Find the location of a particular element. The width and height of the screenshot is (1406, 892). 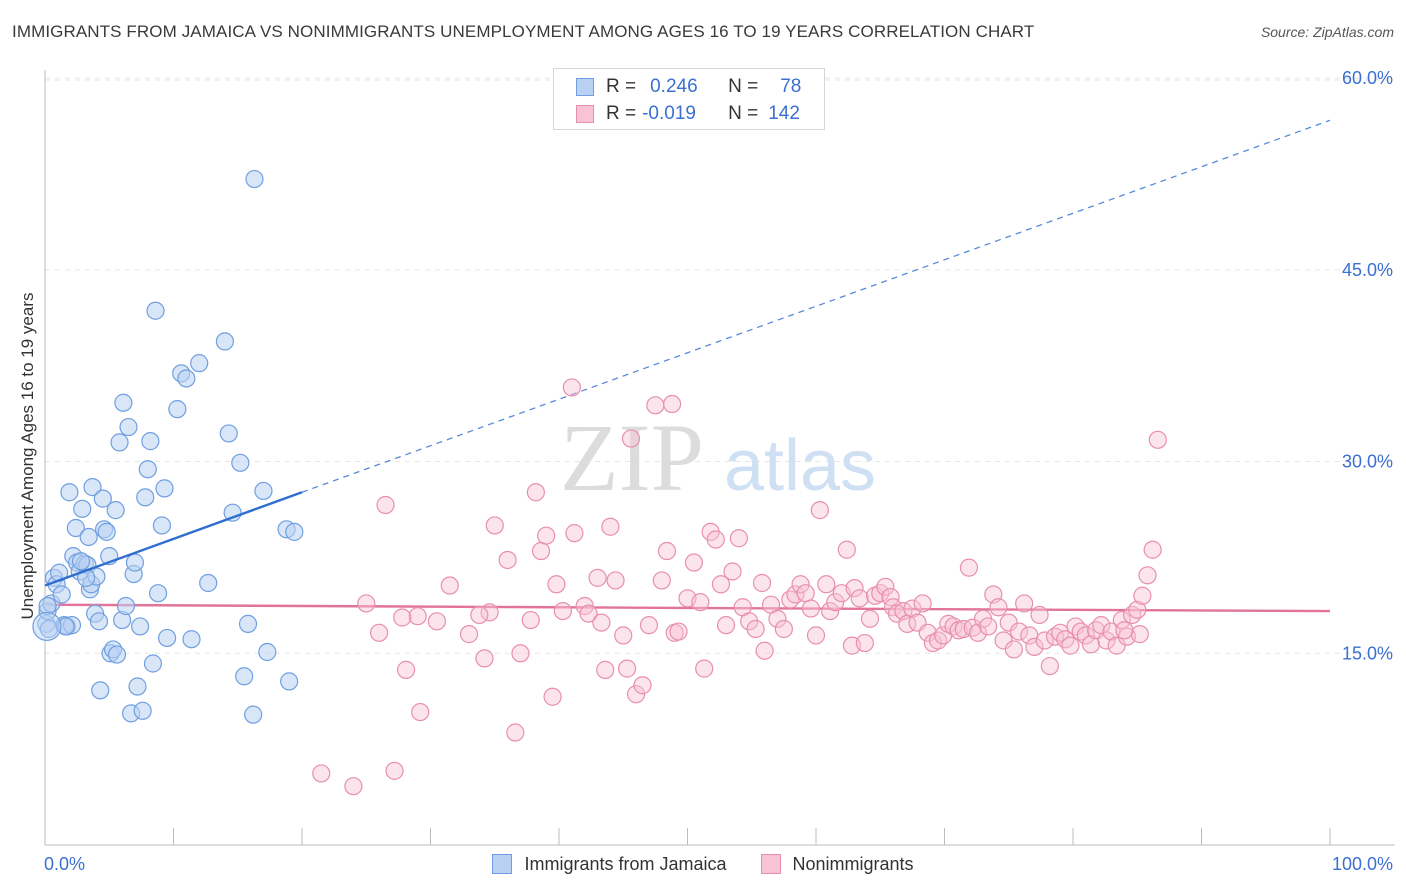

y-axis-label: Unemployment Among Ages 16 to 19 years is located at coordinates (27, 456).